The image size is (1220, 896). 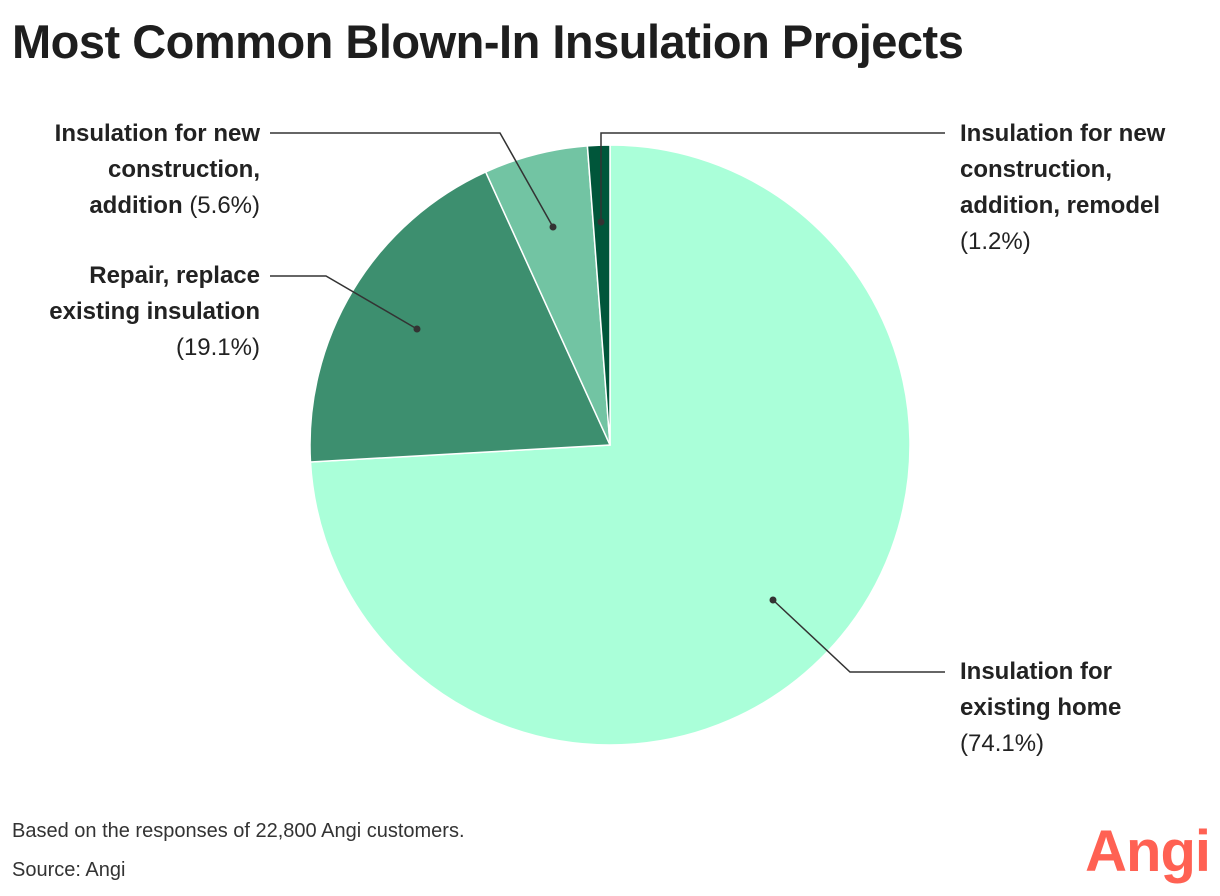 I want to click on angi-logo: Angi, so click(x=1148, y=851).